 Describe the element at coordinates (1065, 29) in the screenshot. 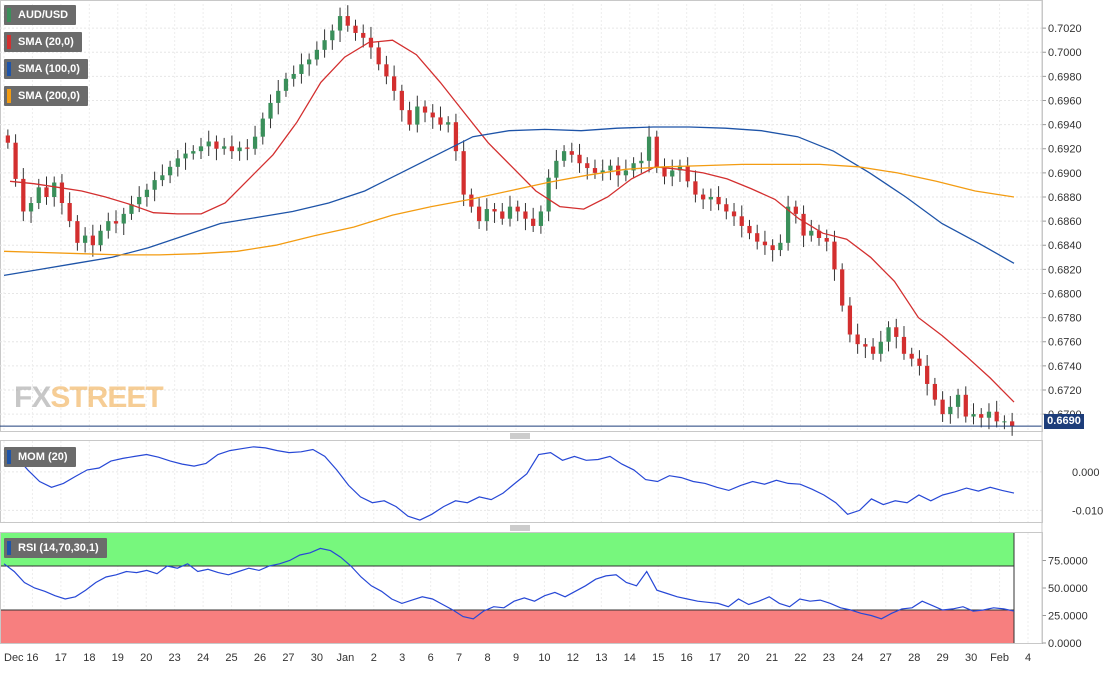

I see `price-y-tick-label: 0.7020` at that location.